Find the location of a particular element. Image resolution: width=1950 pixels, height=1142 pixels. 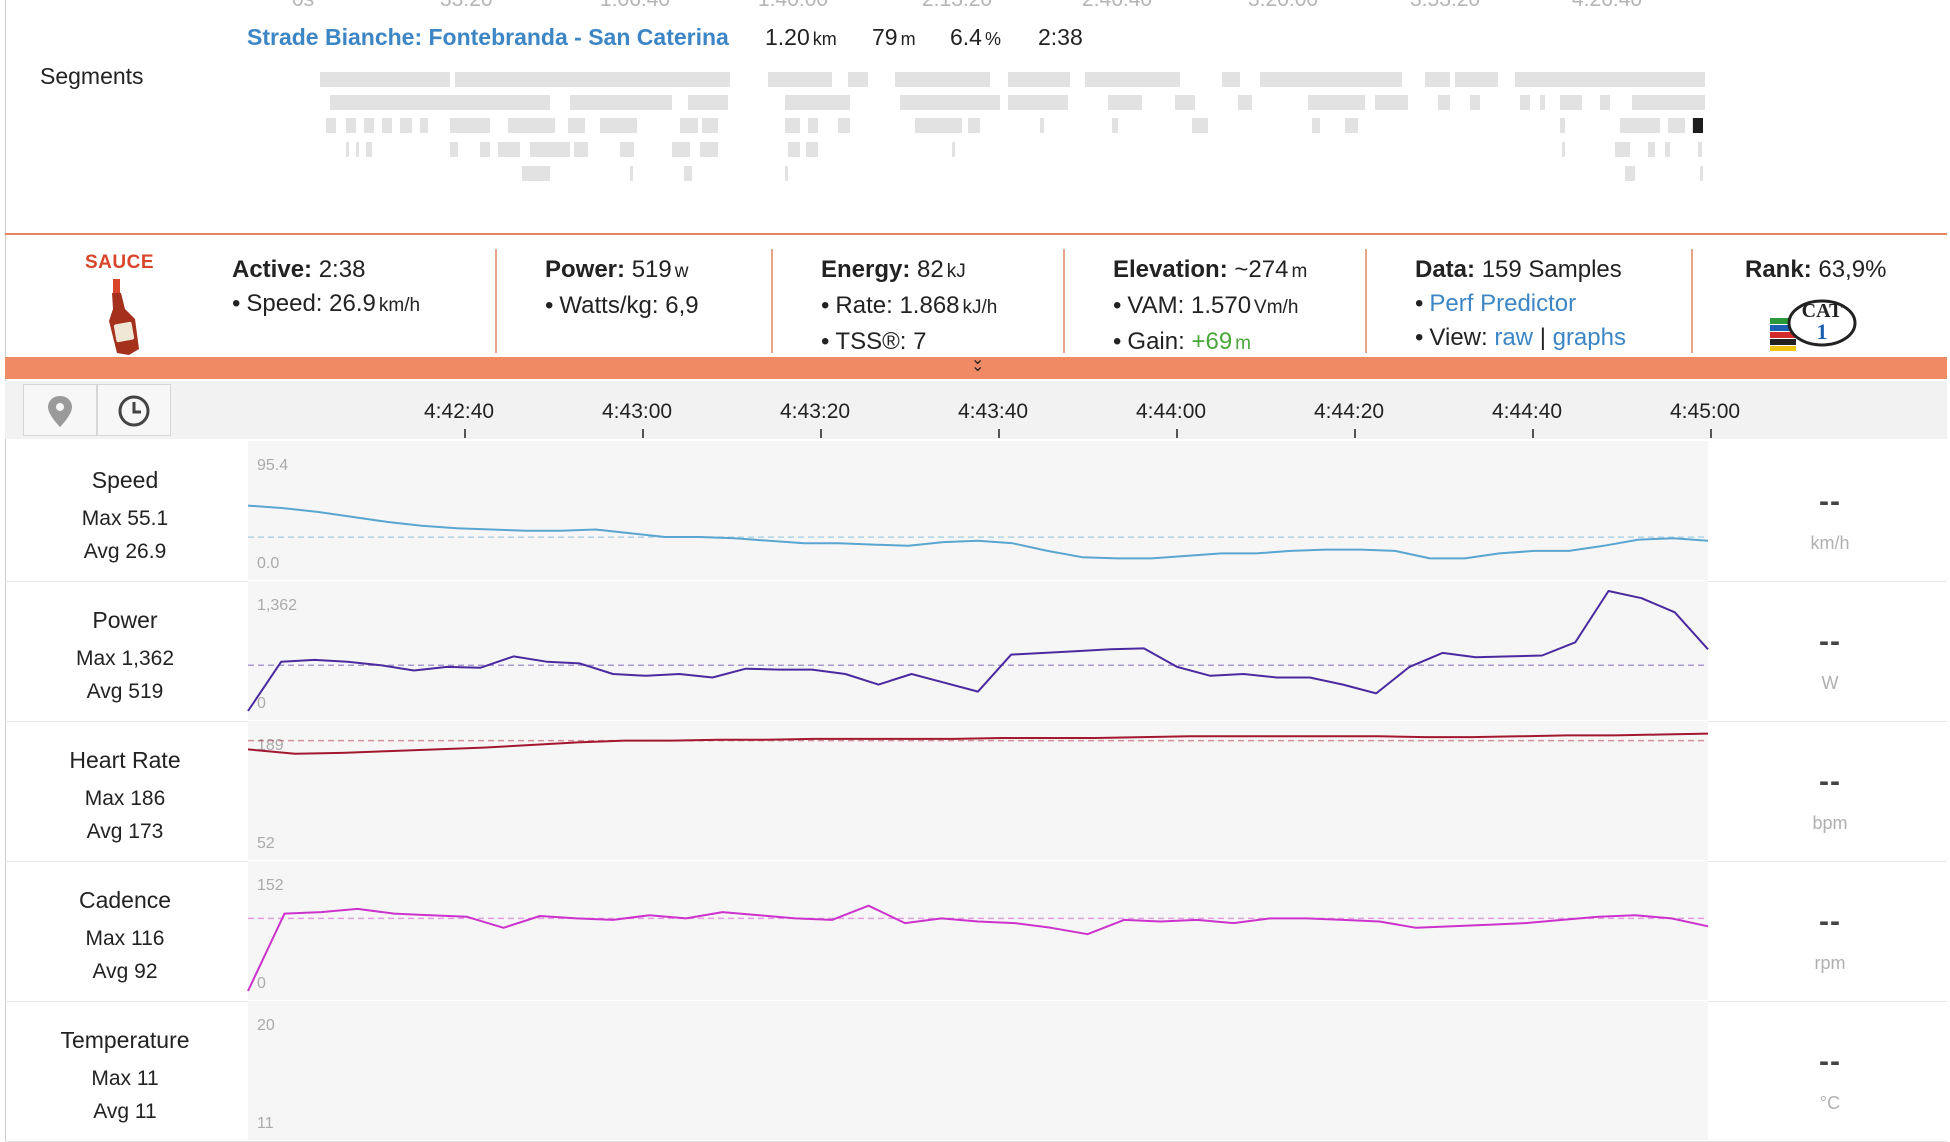

divider is located at coordinates (496, 301).